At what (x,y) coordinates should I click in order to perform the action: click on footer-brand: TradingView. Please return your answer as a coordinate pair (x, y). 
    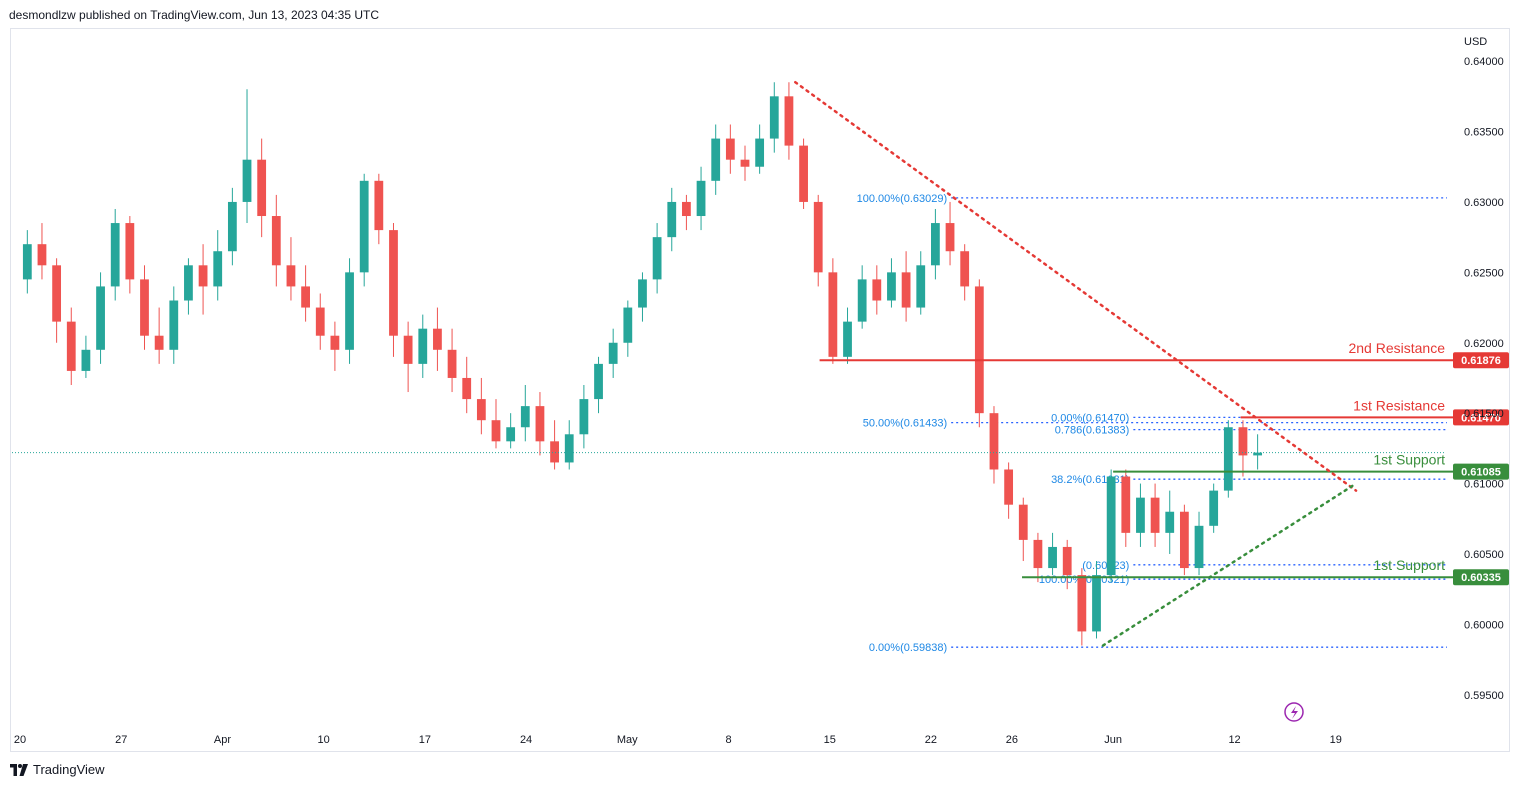
    Looking at the image, I should click on (69, 769).